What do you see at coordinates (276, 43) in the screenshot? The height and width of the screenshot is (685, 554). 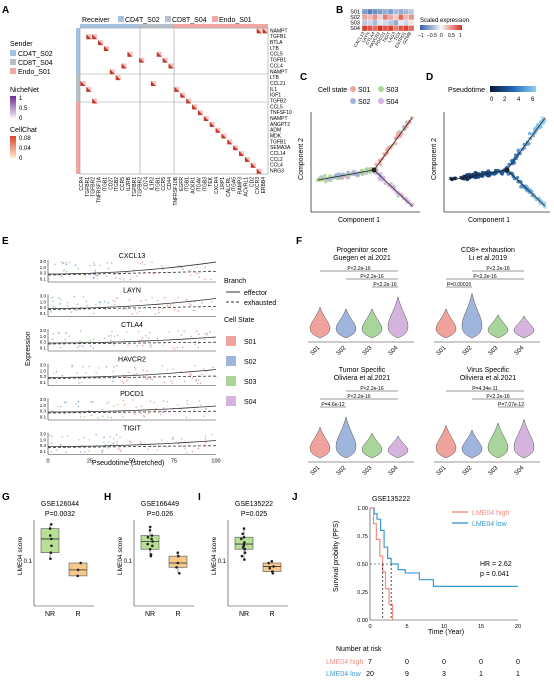 I see `ligand-label: BTLA` at bounding box center [276, 43].